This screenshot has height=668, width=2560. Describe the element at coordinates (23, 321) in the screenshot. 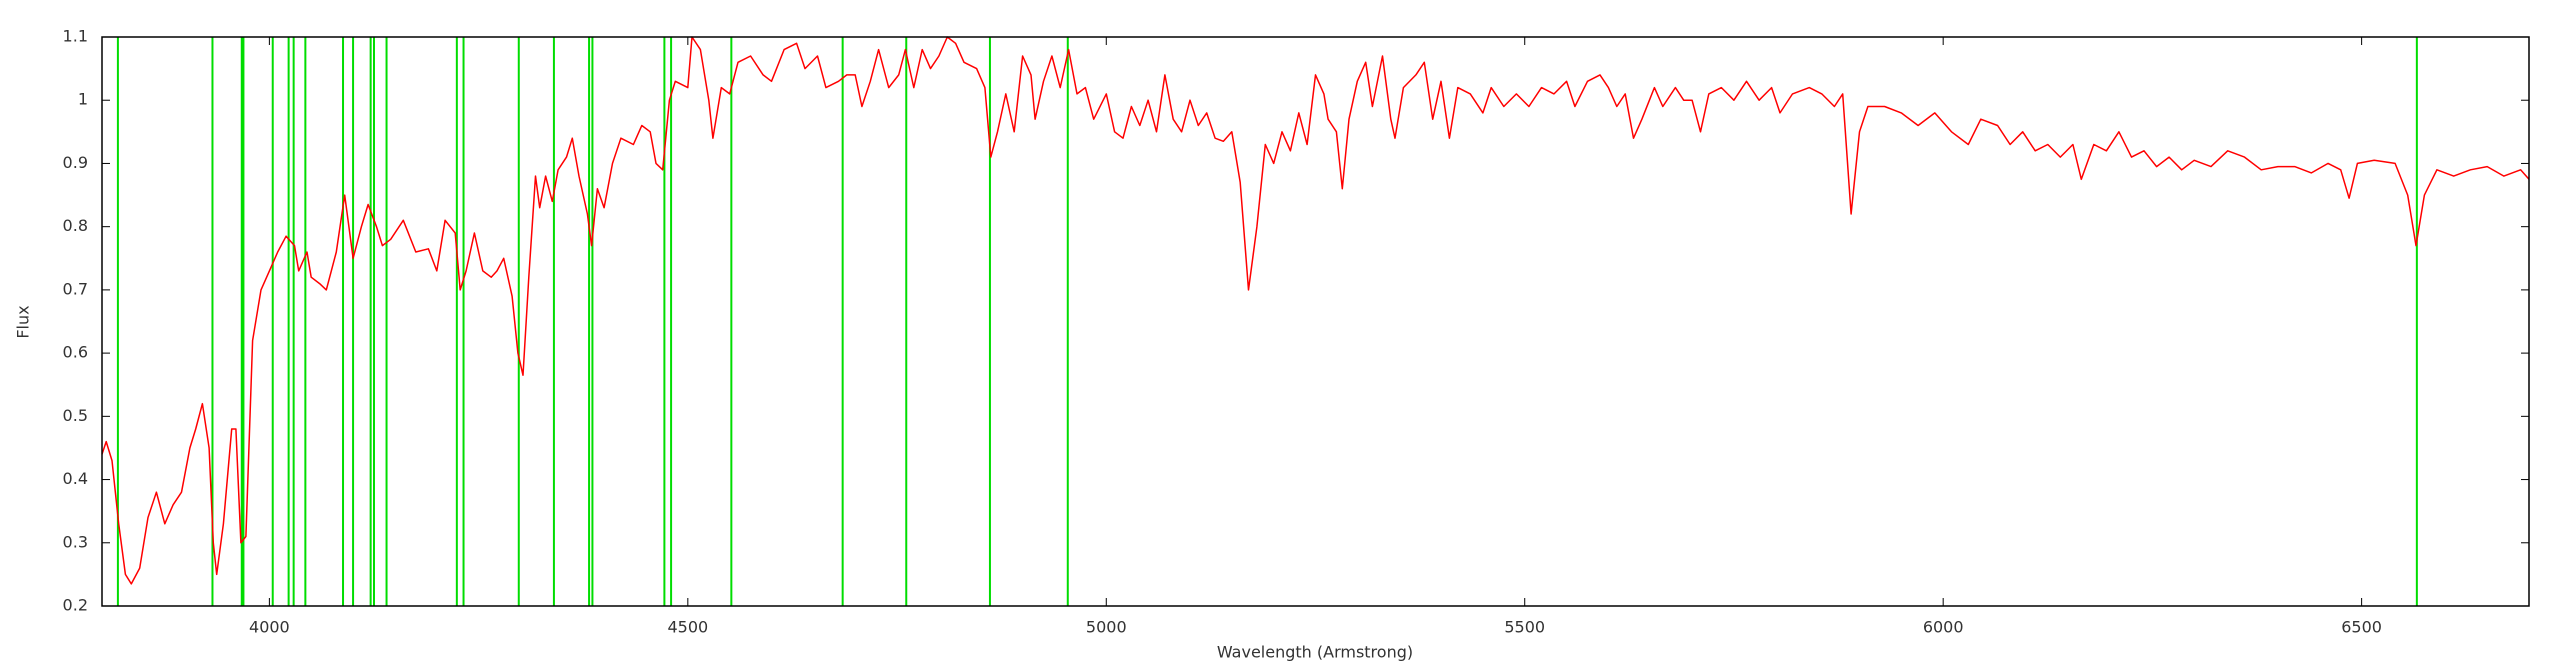

I see `y-axis-label: Flux` at that location.